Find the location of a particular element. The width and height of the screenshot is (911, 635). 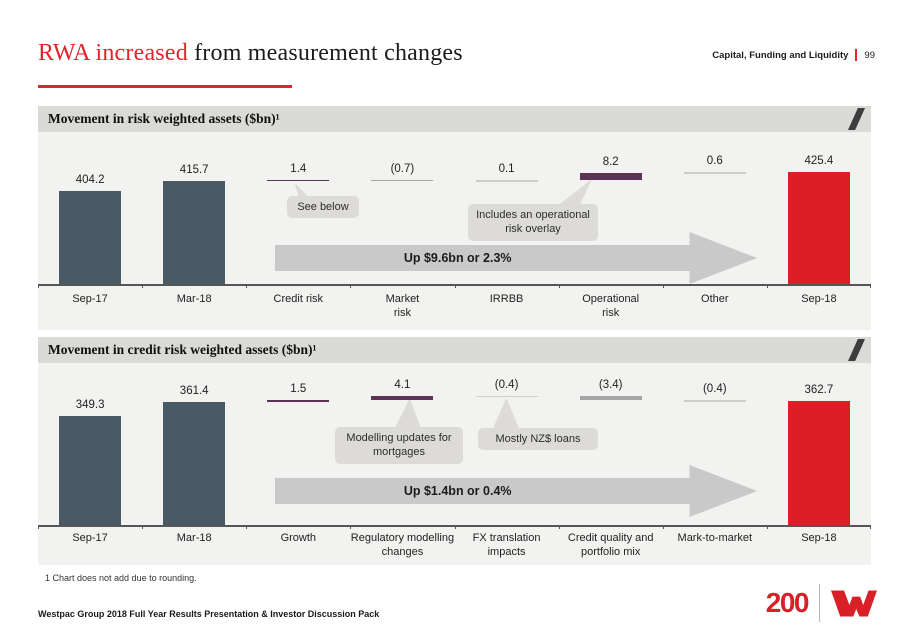

category-label: Market risk is located at coordinates (402, 306).